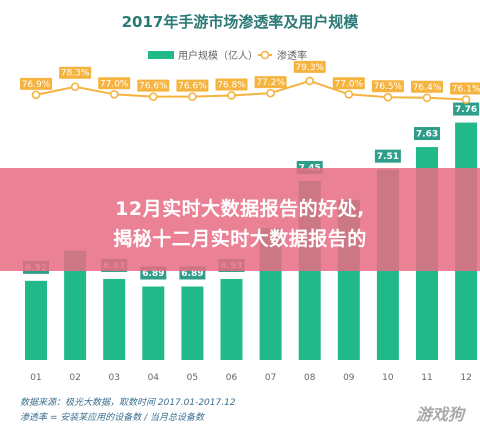  Describe the element at coordinates (35, 378) in the screenshot. I see `x-tick-01: 01` at that location.